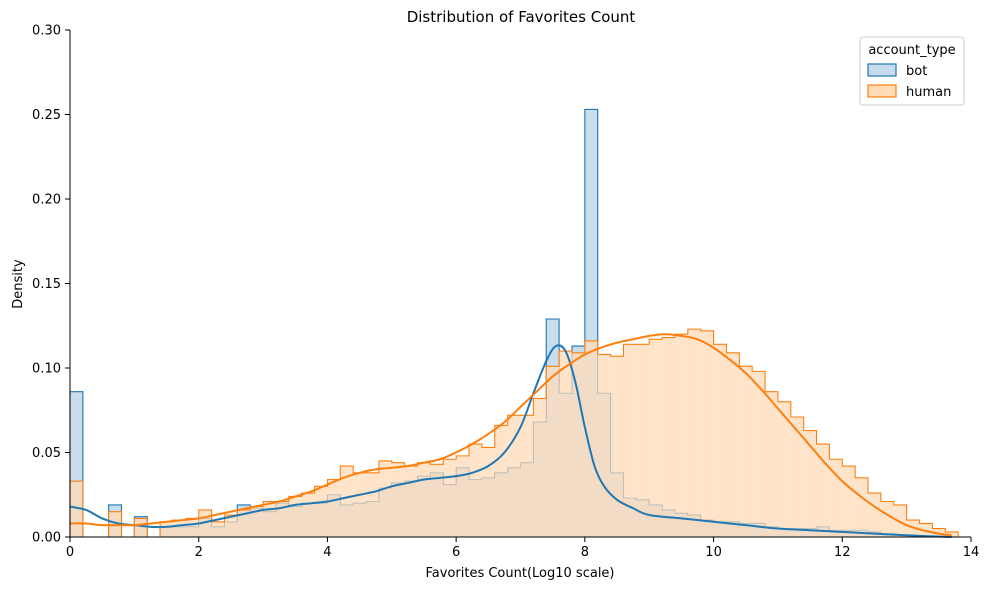 The image size is (989, 590). What do you see at coordinates (520, 573) in the screenshot?
I see `x-axis-title: Favorites Count(Log10 scale)` at bounding box center [520, 573].